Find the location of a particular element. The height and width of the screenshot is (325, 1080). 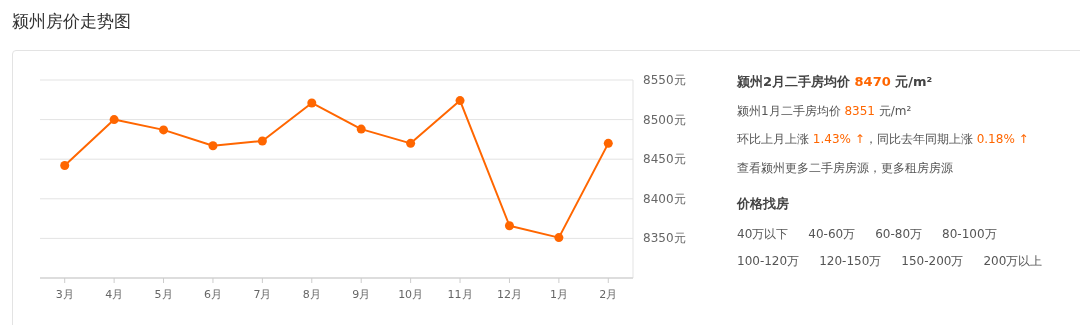

y-tick-label: 8500元 is located at coordinates (664, 119).